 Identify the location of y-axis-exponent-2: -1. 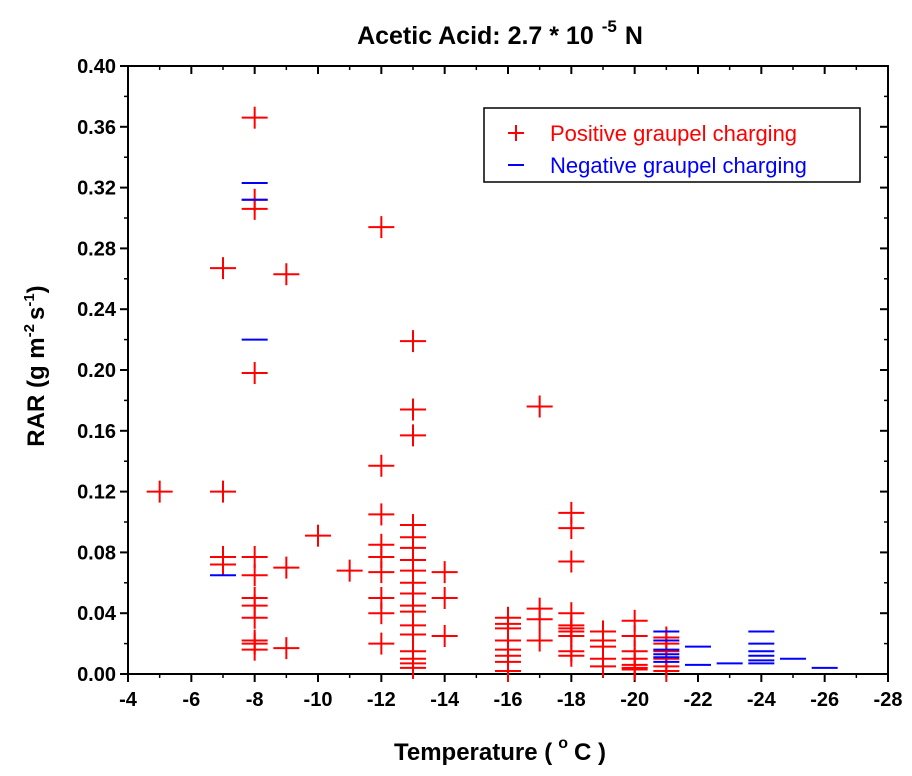
(29, 299).